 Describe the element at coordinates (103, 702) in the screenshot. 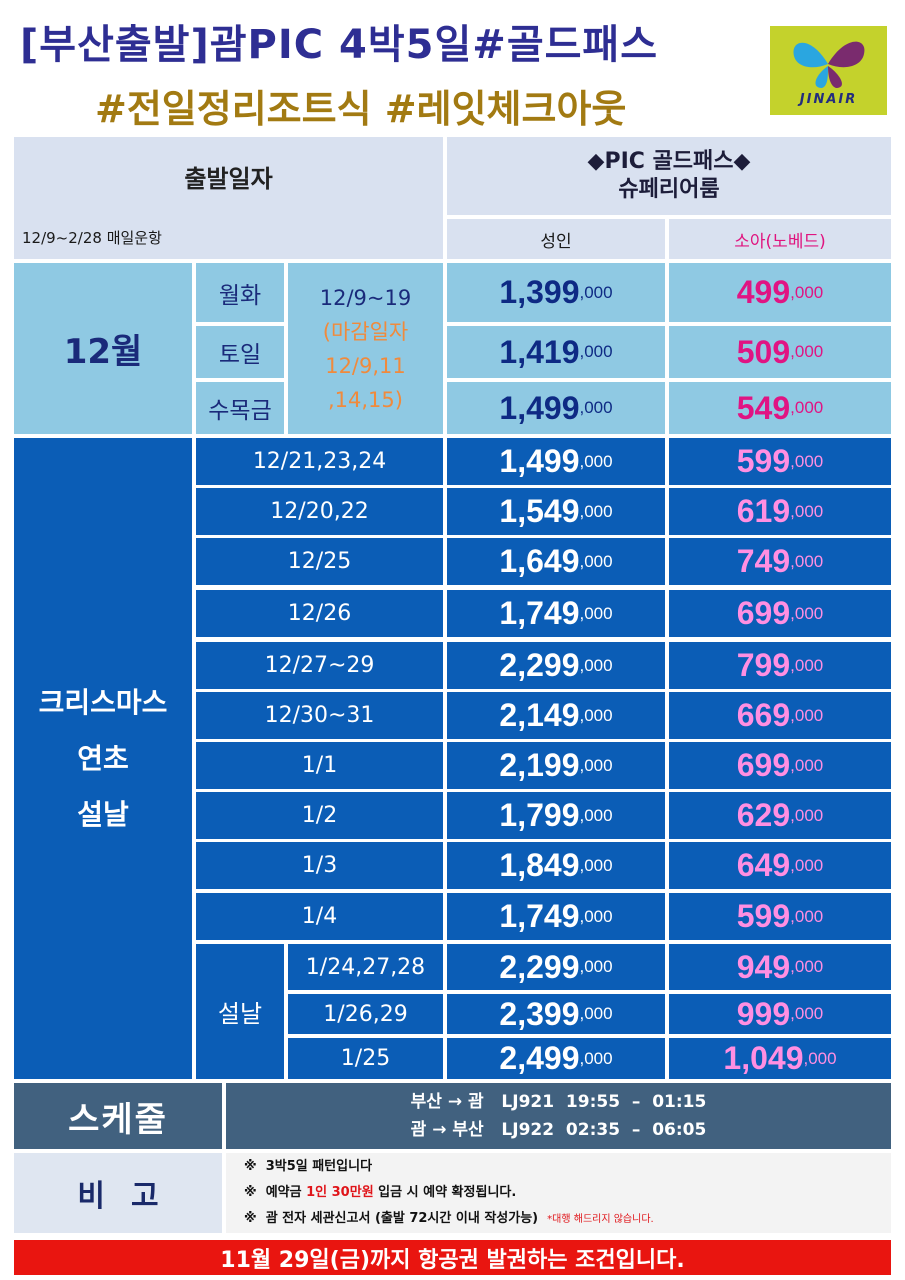

I see `holiday-label-christmas: 크리스마스` at that location.